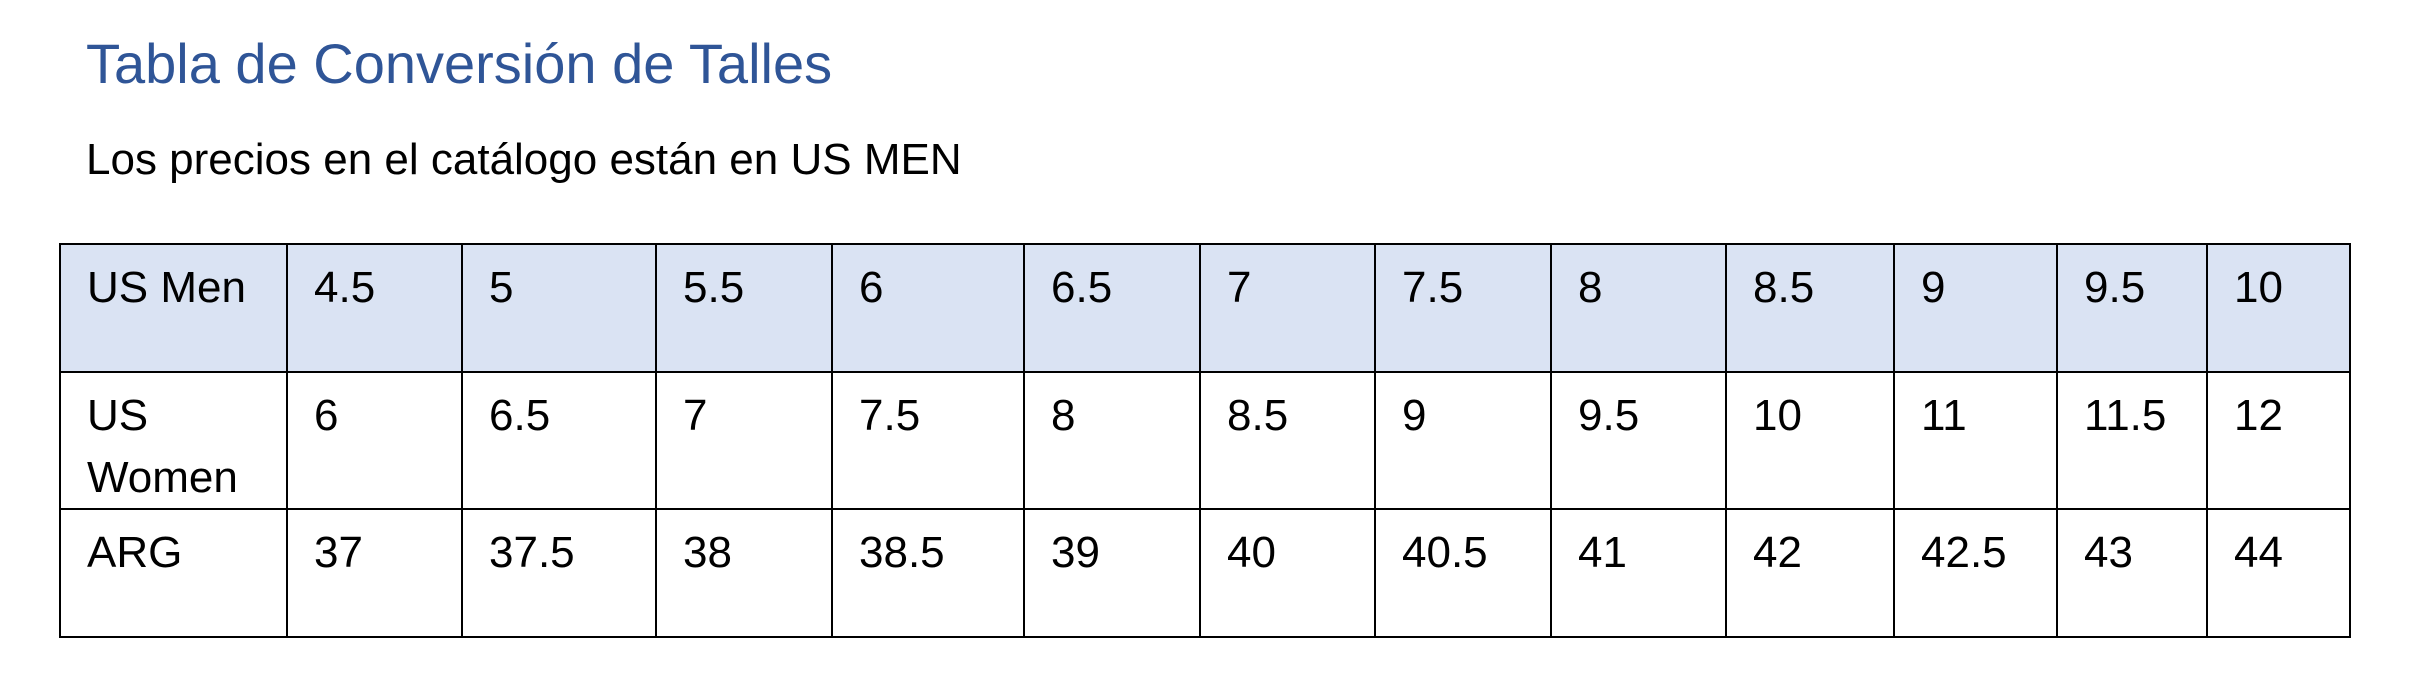  What do you see at coordinates (2132, 440) in the screenshot?
I see `table-cell: 11.5` at bounding box center [2132, 440].